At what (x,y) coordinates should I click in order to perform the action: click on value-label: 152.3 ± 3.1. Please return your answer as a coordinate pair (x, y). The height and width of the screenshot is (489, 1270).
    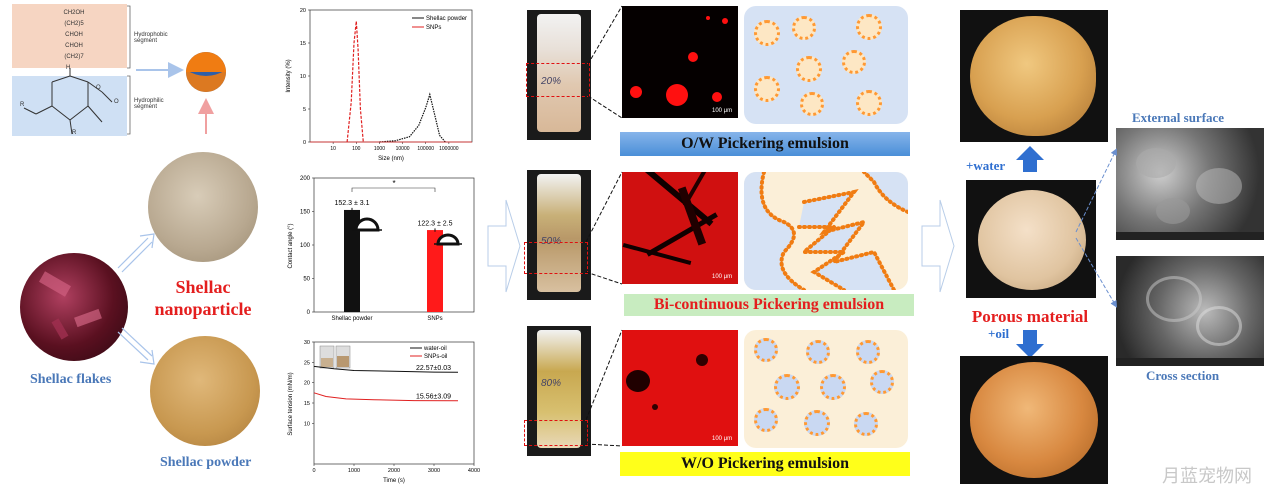
    Looking at the image, I should click on (352, 203).